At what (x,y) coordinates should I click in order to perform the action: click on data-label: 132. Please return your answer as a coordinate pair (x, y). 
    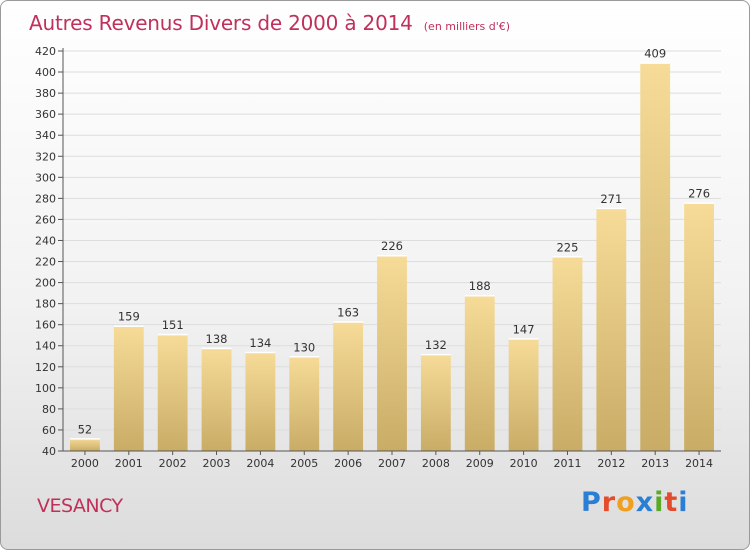
    Looking at the image, I should click on (436, 345).